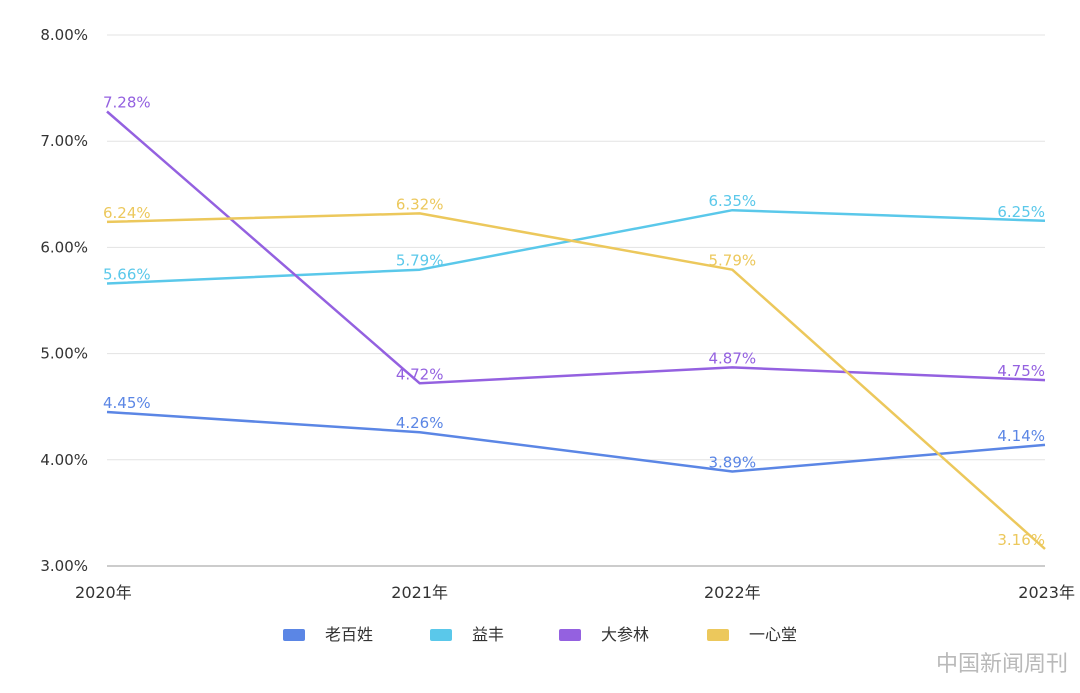  Describe the element at coordinates (575, 592) in the screenshot. I see `x-axis-ticks: 2020年 2021年 2022年 2023年` at that location.